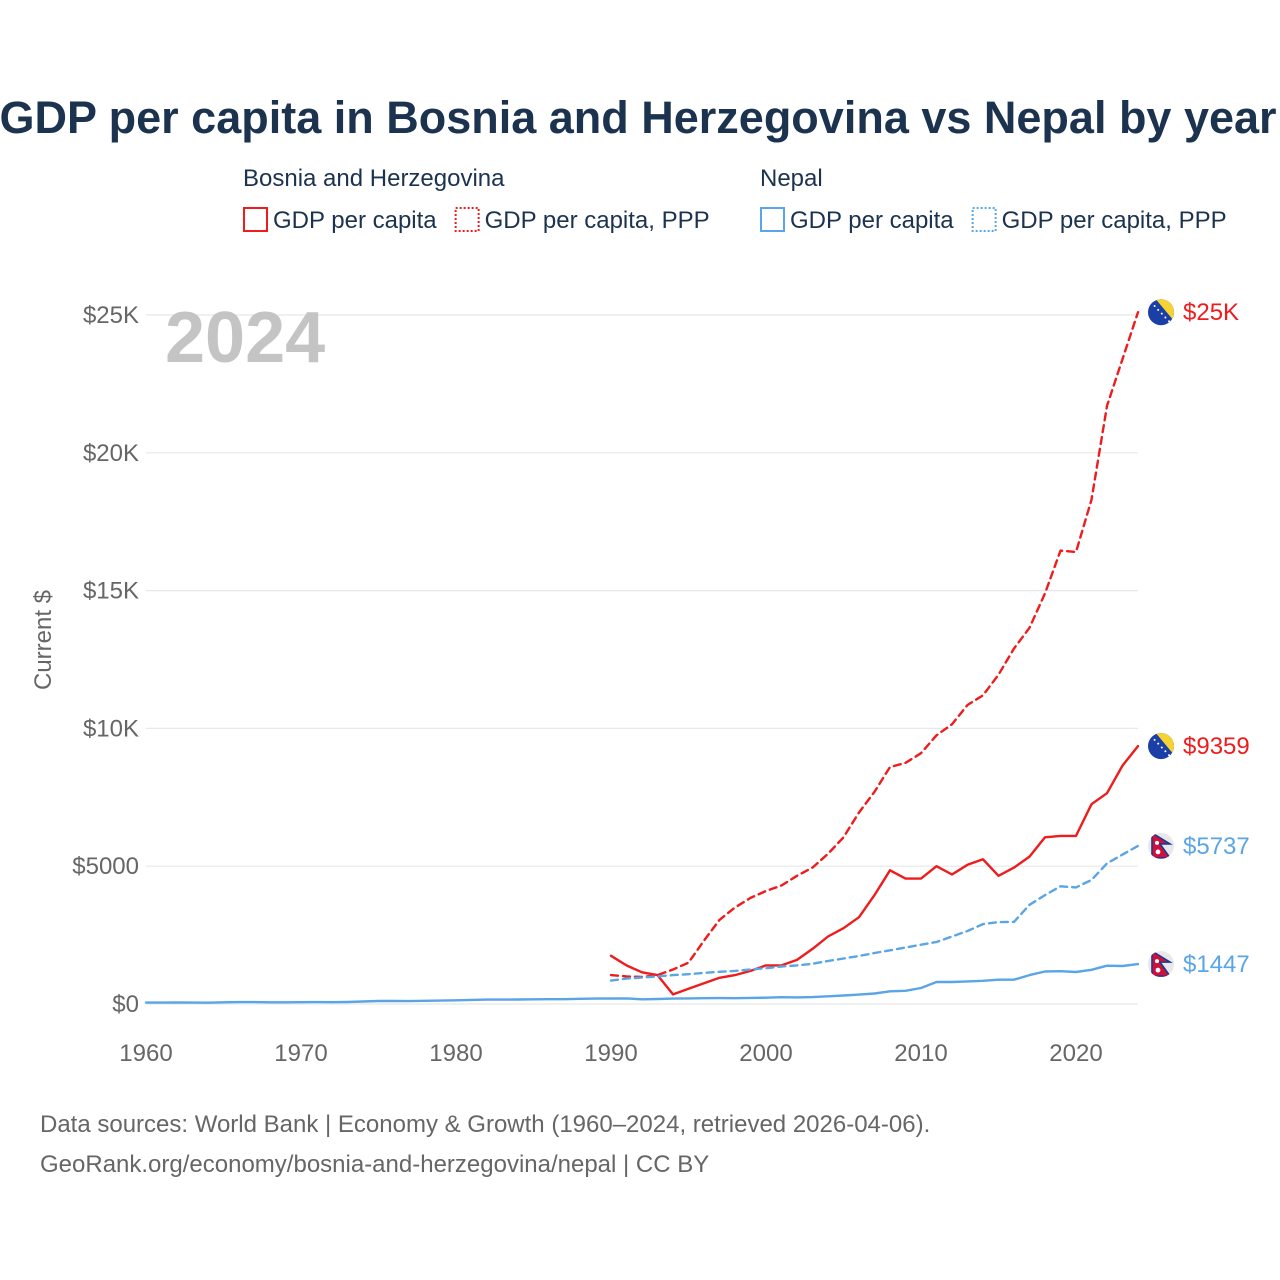  I want to click on year-watermark: 2024, so click(245, 338).